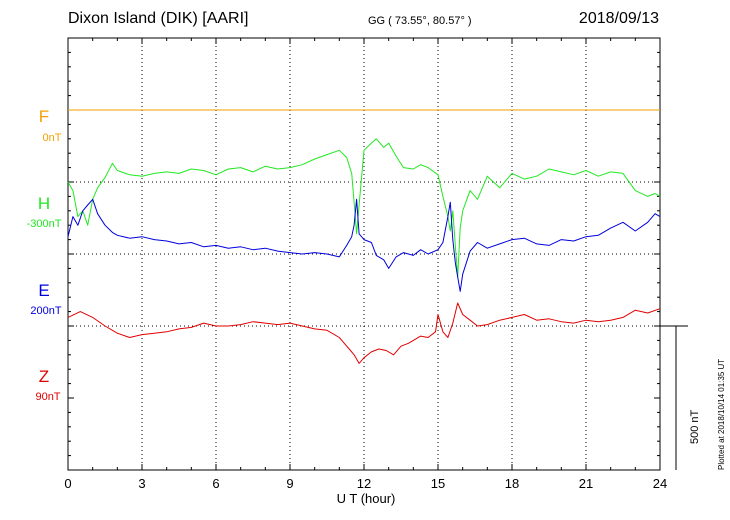 The height and width of the screenshot is (520, 730). Describe the element at coordinates (618, 18) in the screenshot. I see `chart-date: 2018/09/13` at that location.